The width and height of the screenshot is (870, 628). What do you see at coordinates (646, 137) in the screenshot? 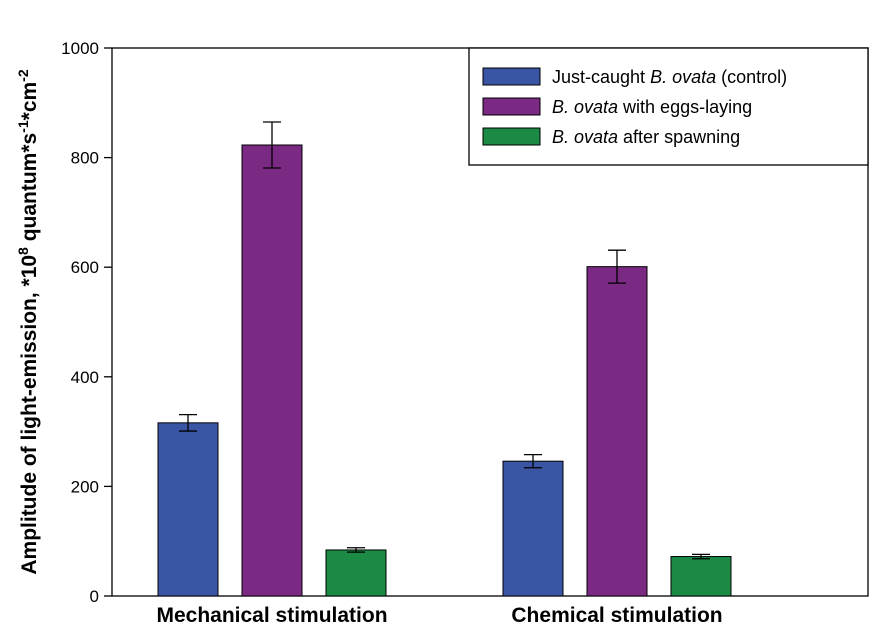
I see `legend-label-2: B. ovata after spawning` at bounding box center [646, 137].